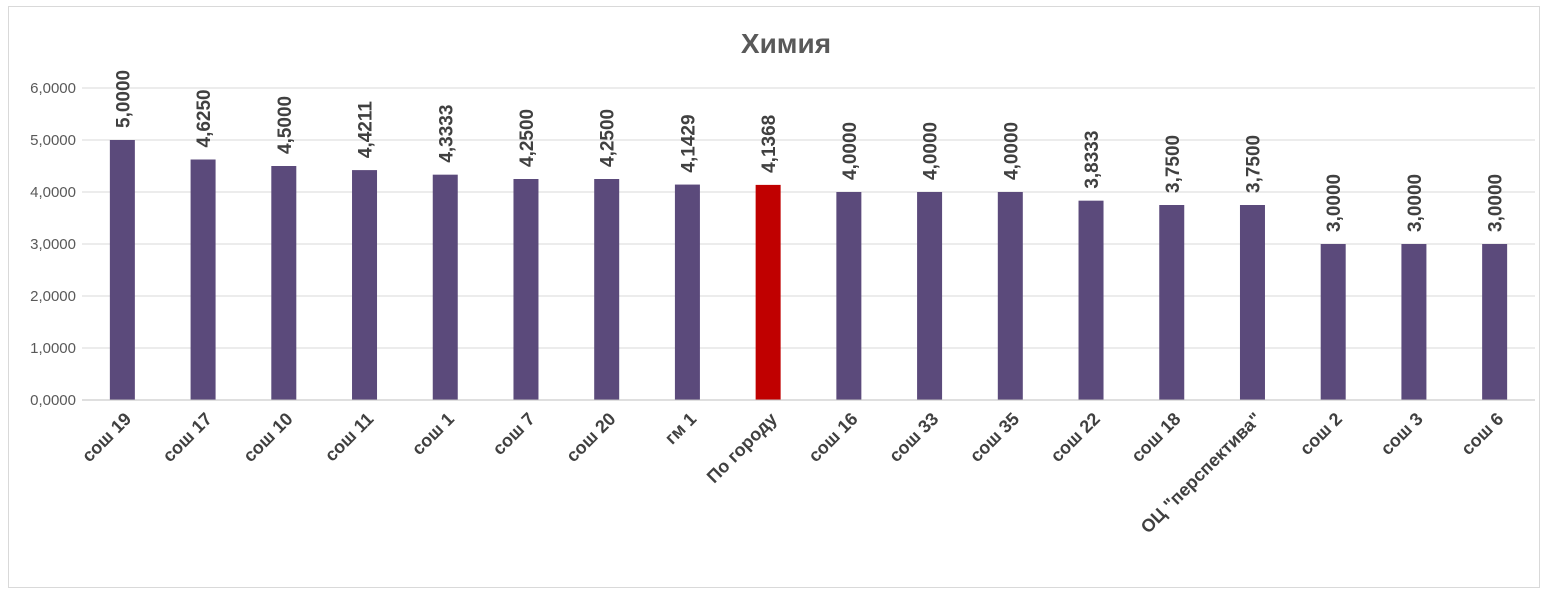 Image resolution: width=1547 pixels, height=593 pixels. I want to click on x-tick-label: сош 17, so click(187, 437).